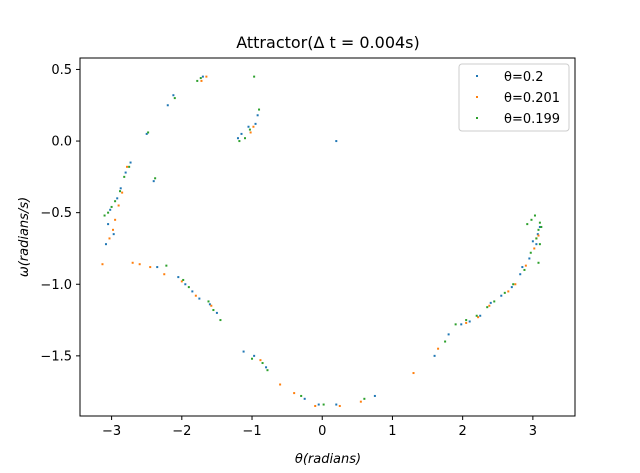 The width and height of the screenshot is (640, 473). What do you see at coordinates (532, 119) in the screenshot?
I see `legend-label-series-2: θ=0.199` at bounding box center [532, 119].